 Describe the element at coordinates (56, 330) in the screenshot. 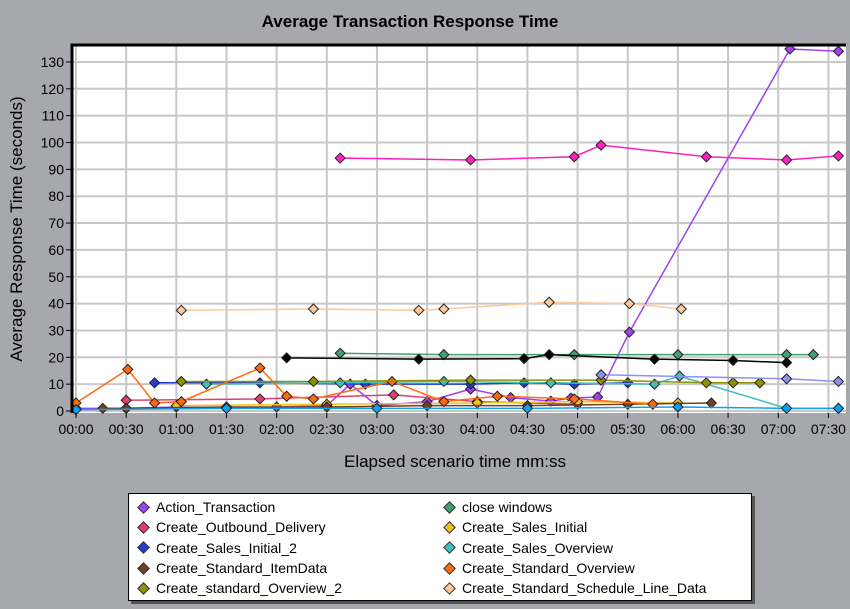

I see `y-tick-label: 30` at that location.